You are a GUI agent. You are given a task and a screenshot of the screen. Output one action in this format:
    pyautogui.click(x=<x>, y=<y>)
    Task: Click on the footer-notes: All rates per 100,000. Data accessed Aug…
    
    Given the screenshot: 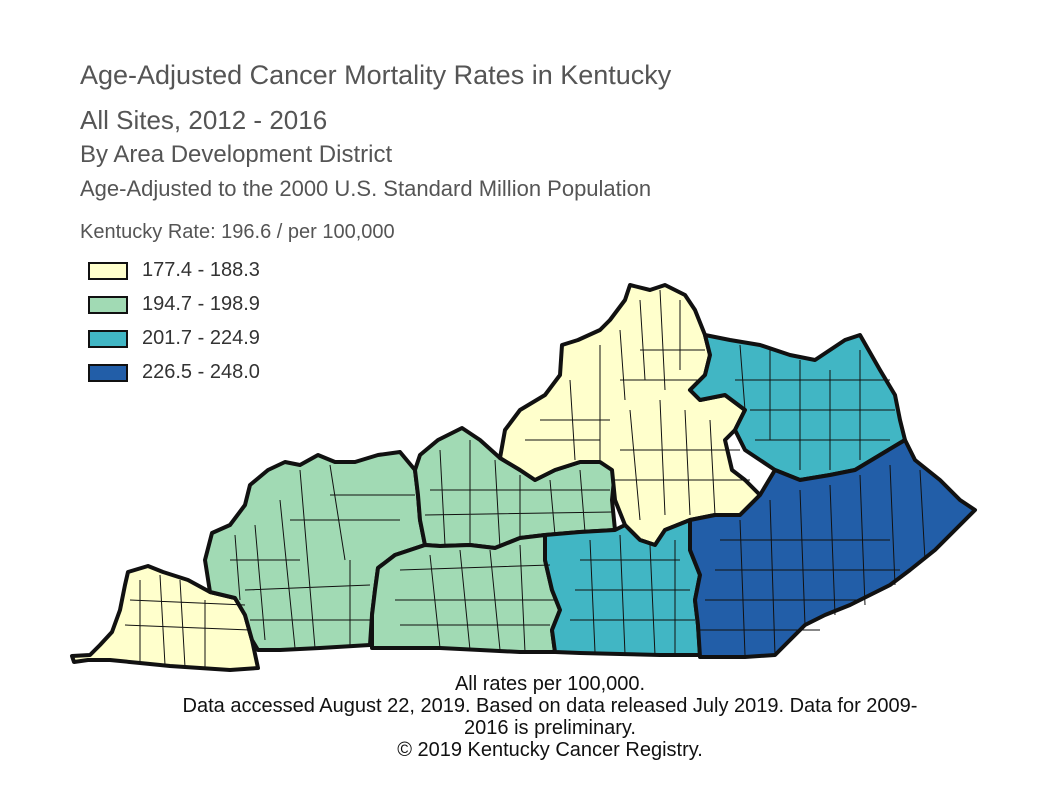 What is the action you would take?
    pyautogui.click(x=550, y=717)
    